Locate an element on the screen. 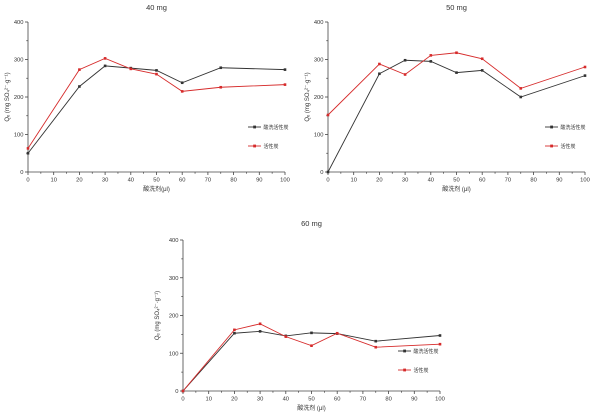 This screenshot has width=600, height=418. x-axis-label: 酸洗剂(μl) is located at coordinates (156, 189).